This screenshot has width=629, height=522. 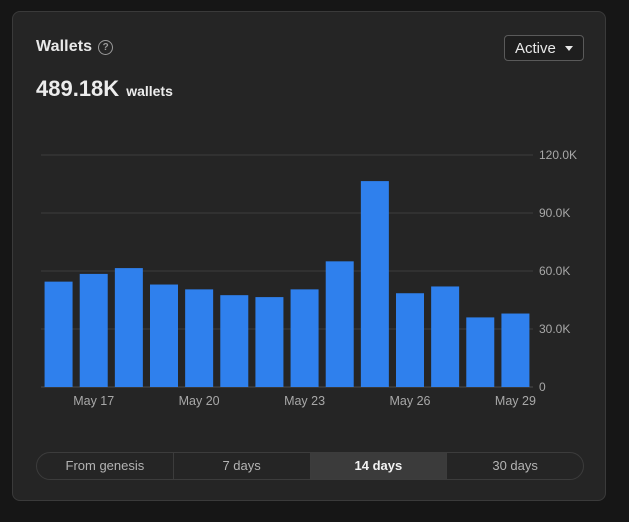 What do you see at coordinates (554, 213) in the screenshot?
I see `y-tick-label: 90.0K` at bounding box center [554, 213].